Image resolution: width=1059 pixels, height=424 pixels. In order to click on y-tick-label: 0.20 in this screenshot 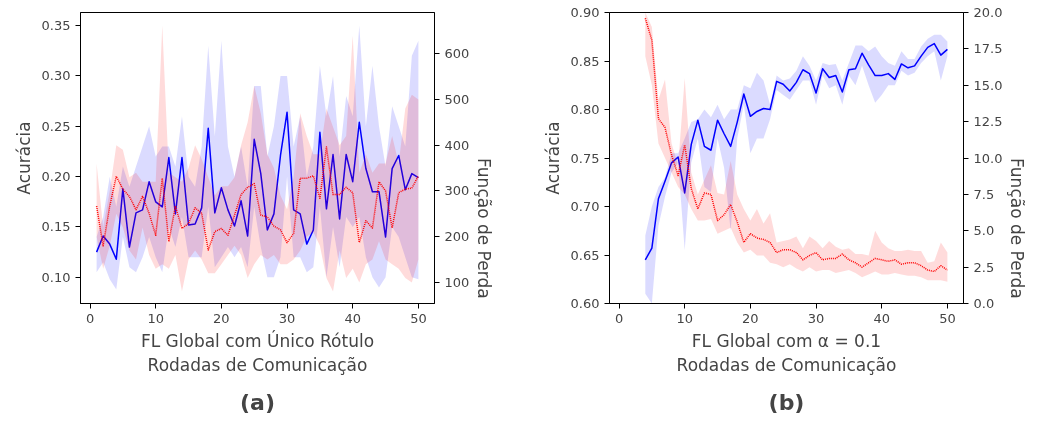, I will do `click(56, 177)`.